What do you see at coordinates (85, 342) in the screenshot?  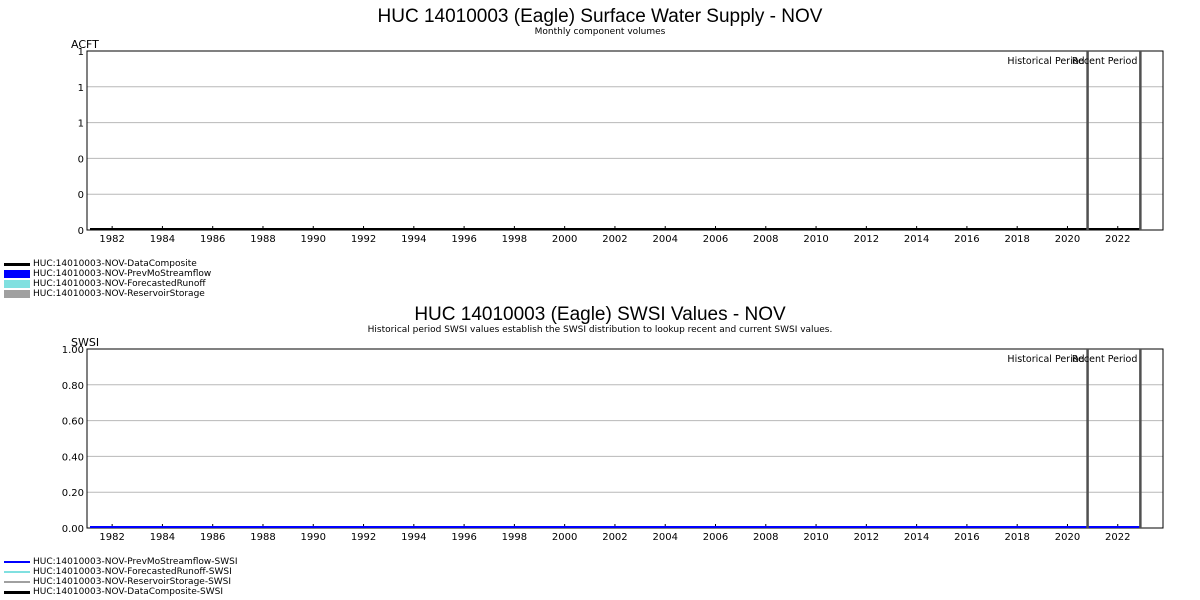 I see `y-axis-label: SWSI` at bounding box center [85, 342].